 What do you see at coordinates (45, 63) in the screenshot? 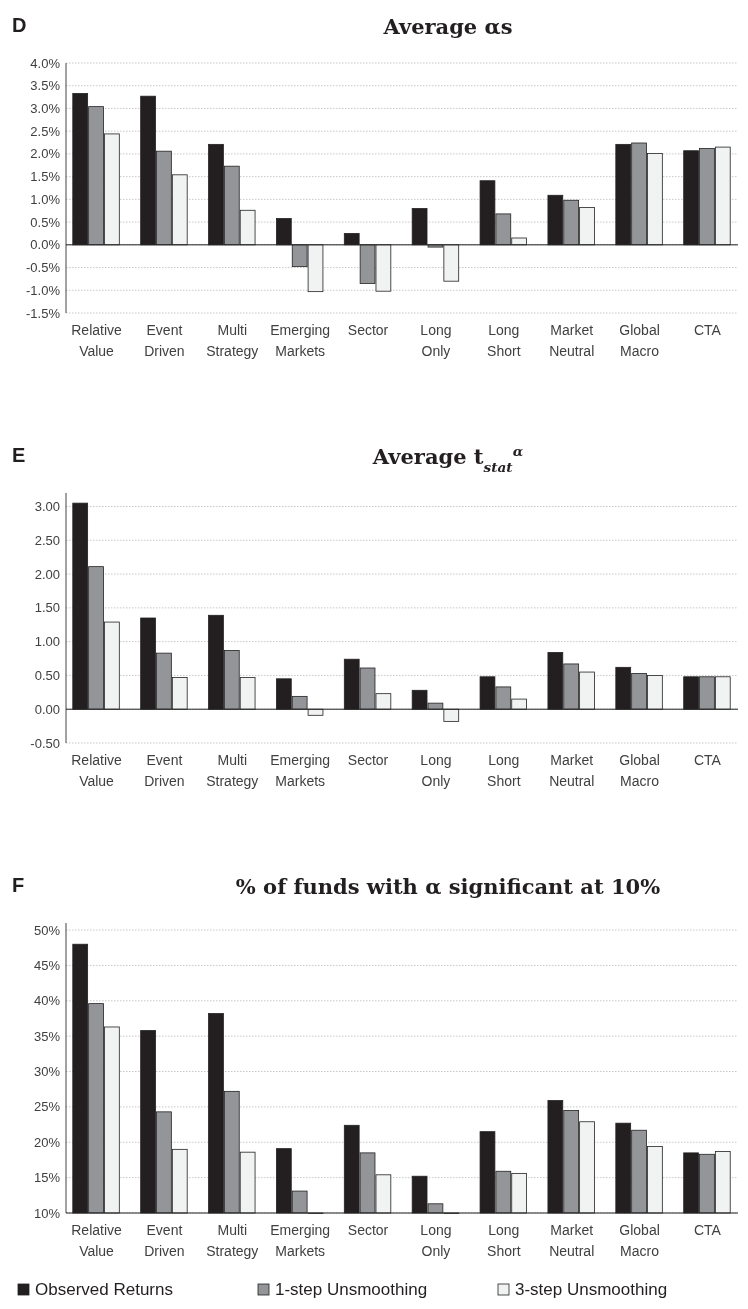
I see `y-tick-label: 4.0%` at bounding box center [45, 63].